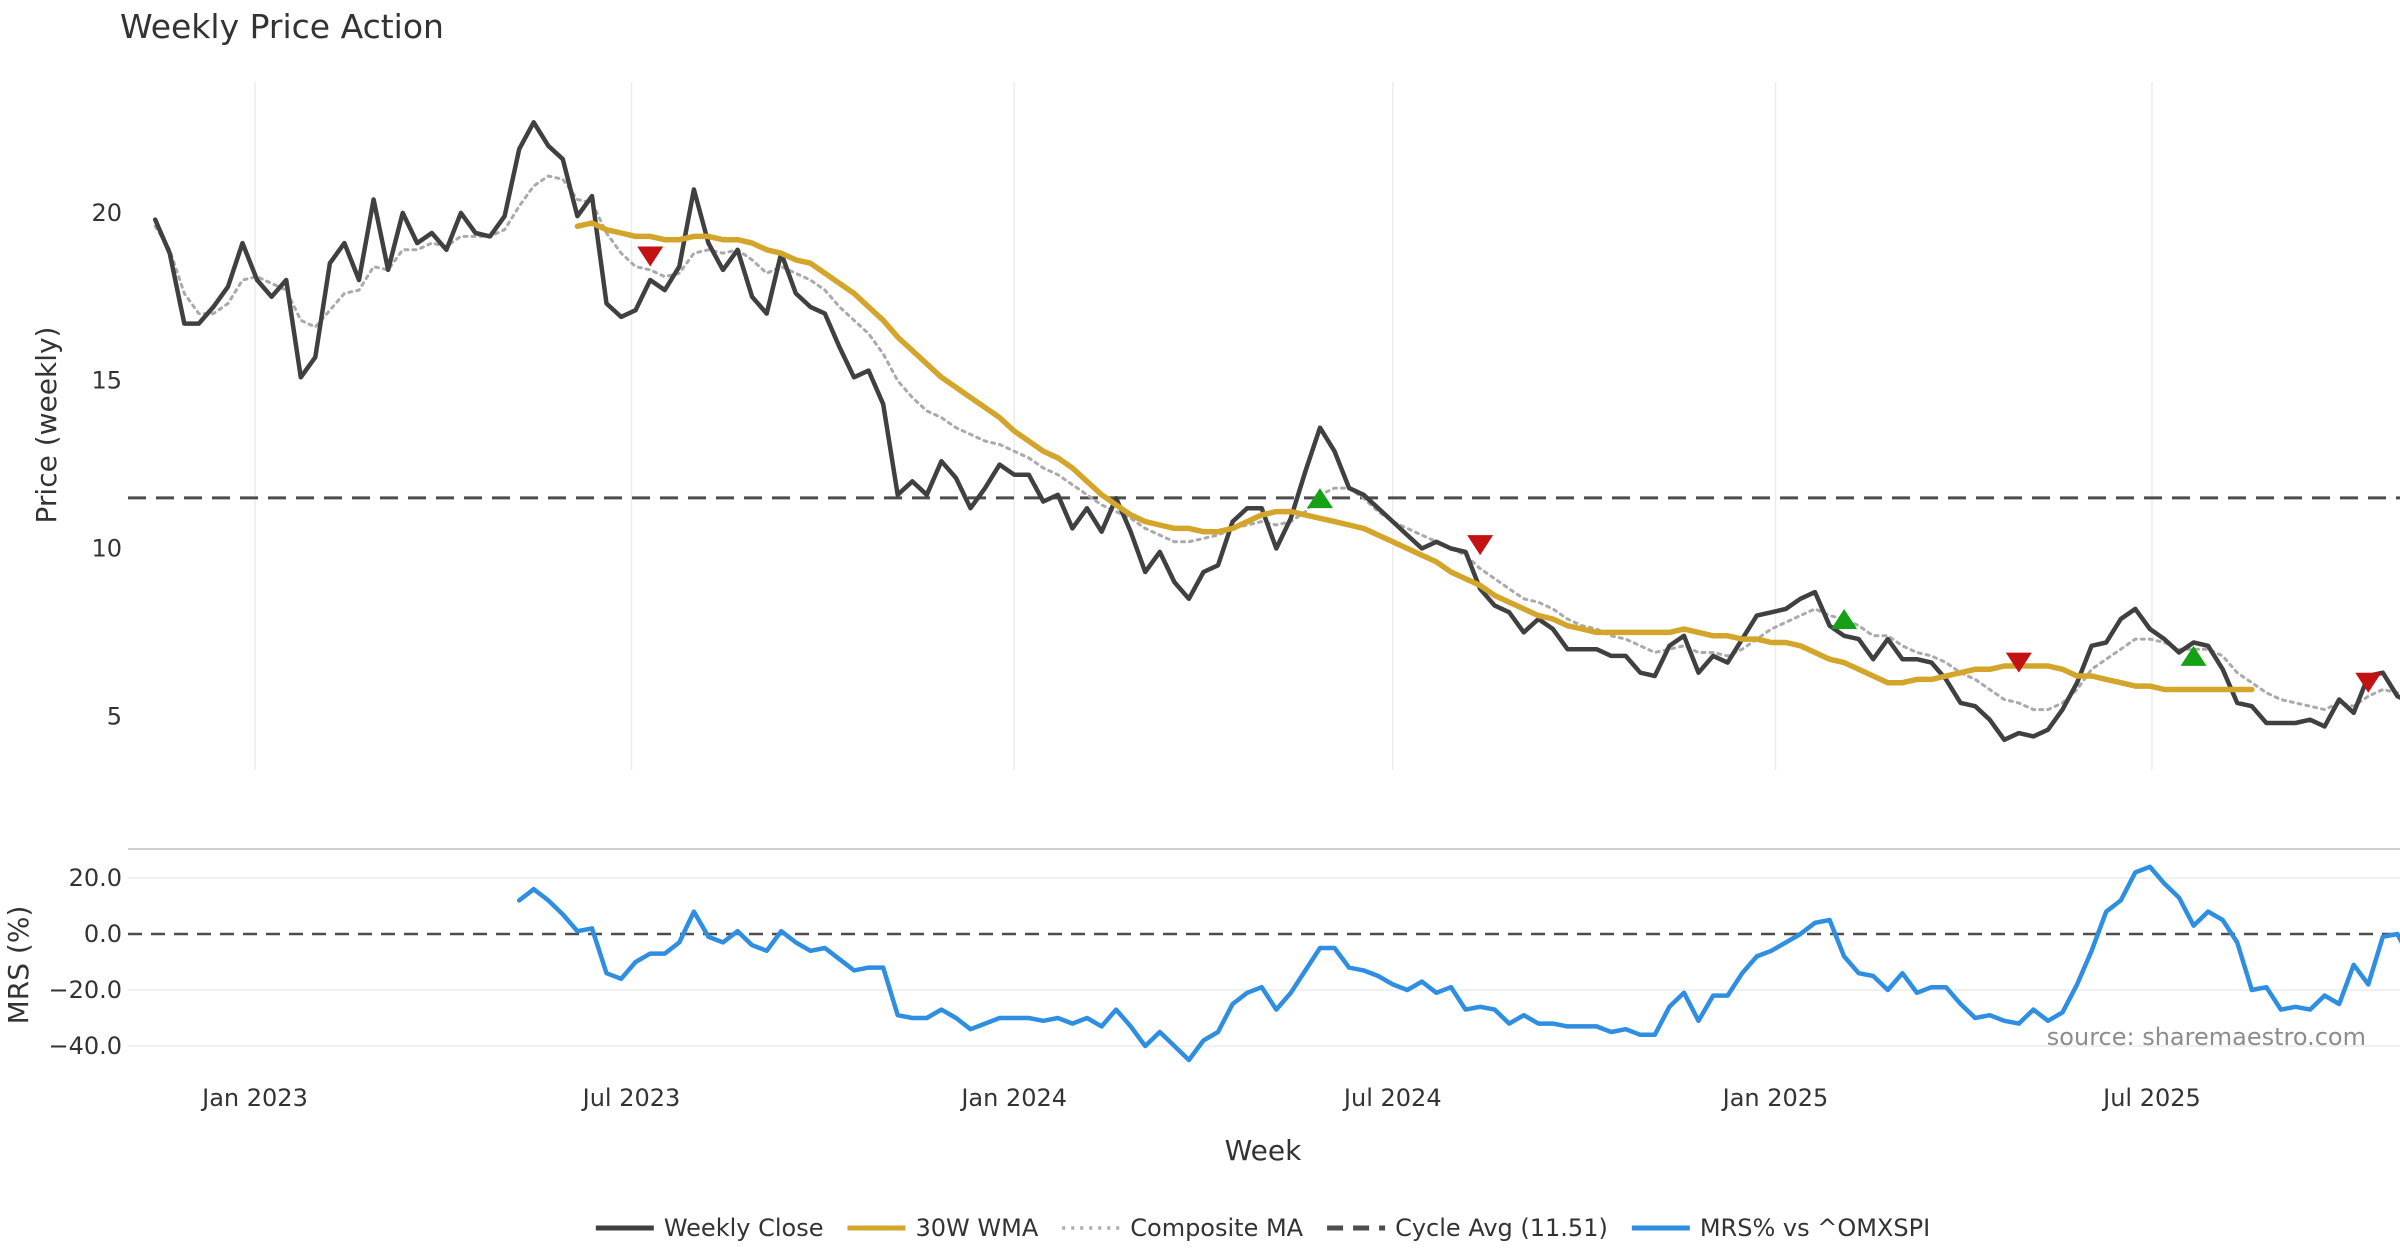 Image resolution: width=2400 pixels, height=1260 pixels. Describe the element at coordinates (106, 548) in the screenshot. I see `price-y-tick-1: 10` at that location.